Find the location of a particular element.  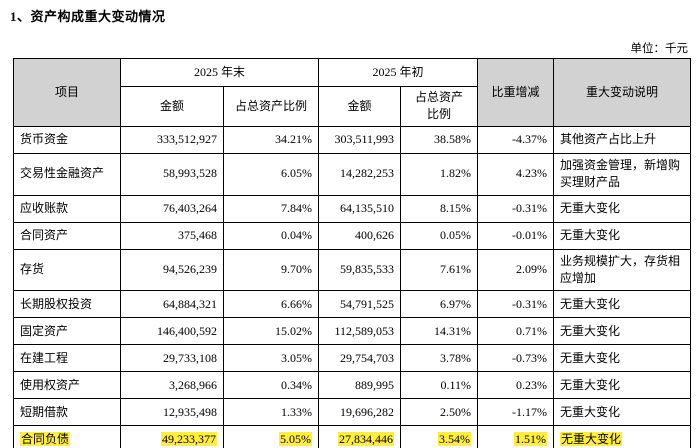

header-amount-end: 金额 is located at coordinates (172, 106).